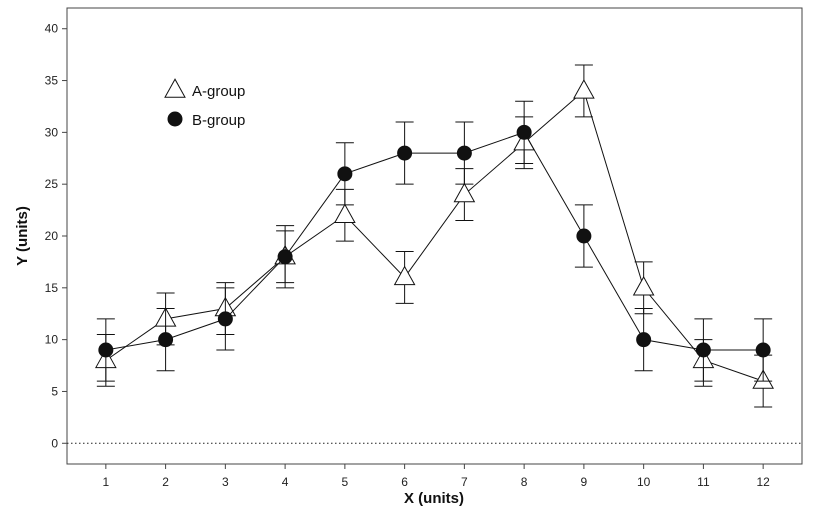  Describe the element at coordinates (54, 391) in the screenshot. I see `y-tick-label: 5` at that location.